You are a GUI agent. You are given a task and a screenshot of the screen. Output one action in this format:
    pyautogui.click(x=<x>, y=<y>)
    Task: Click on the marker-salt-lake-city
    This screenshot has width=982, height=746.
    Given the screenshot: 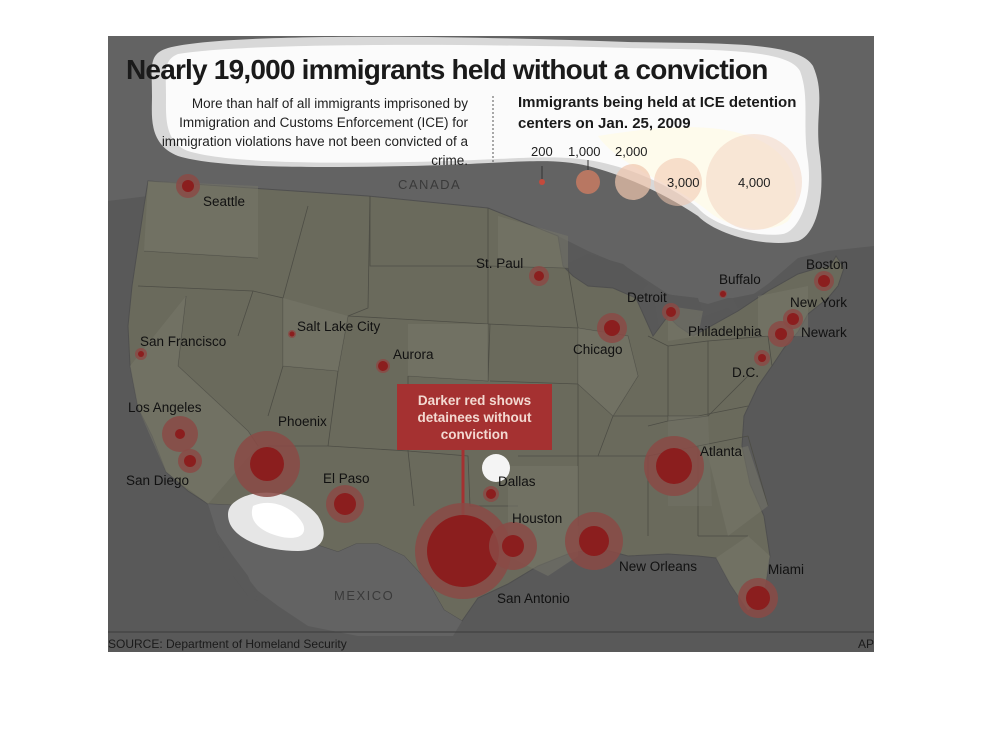 What is the action you would take?
    pyautogui.click(x=292, y=334)
    